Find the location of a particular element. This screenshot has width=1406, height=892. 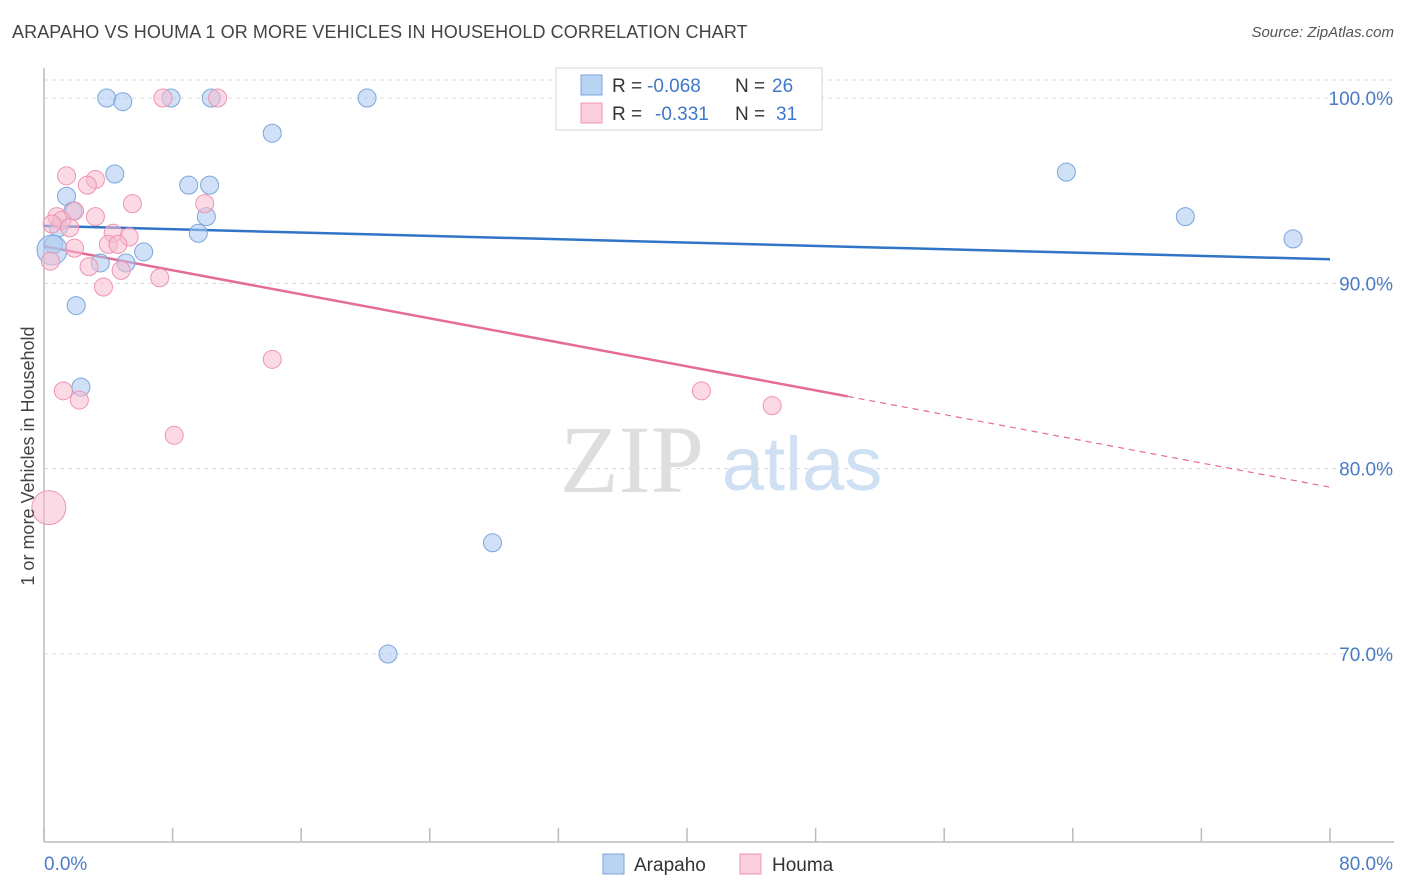

y-axis-title: 1 or more Vehicles in Household is located at coordinates (28, 455).